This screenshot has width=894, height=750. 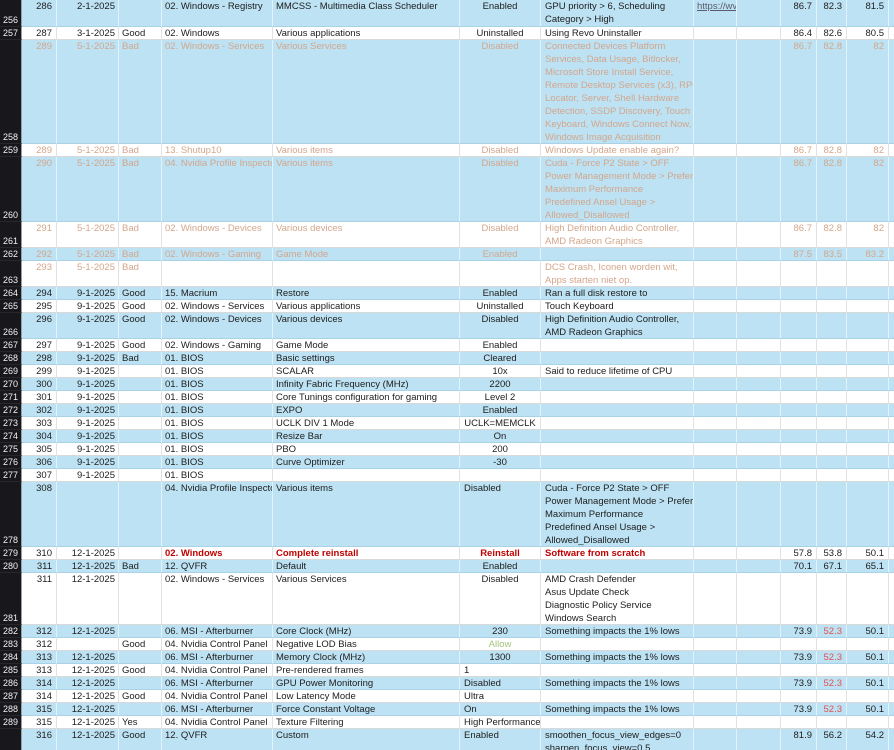 What do you see at coordinates (88, 189) in the screenshot?
I see `cell-date: 5-1-2025` at bounding box center [88, 189].